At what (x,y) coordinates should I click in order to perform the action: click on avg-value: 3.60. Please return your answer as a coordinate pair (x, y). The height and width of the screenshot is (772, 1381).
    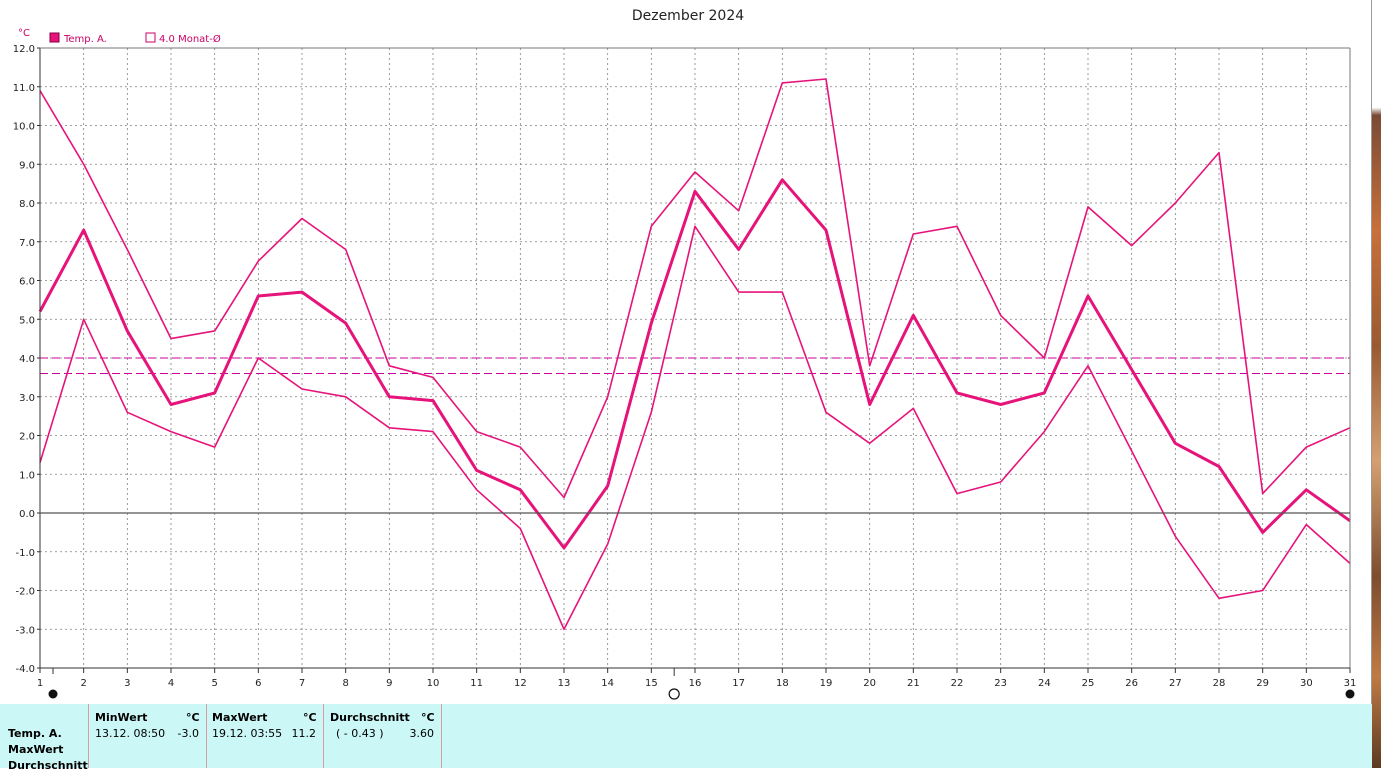
    Looking at the image, I should click on (417, 733).